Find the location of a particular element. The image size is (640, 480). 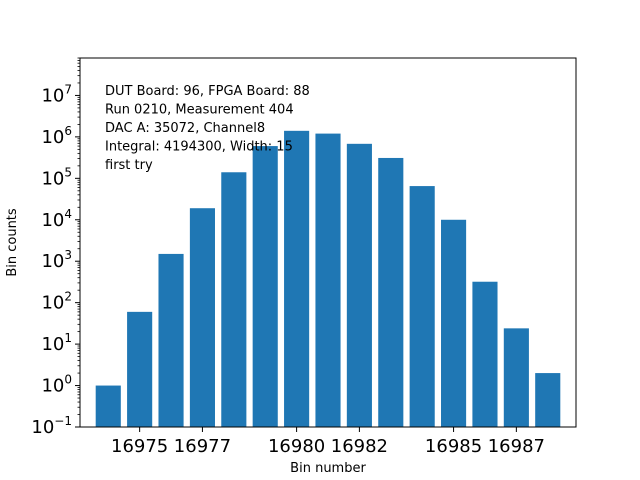

annotation-line: DAC A: 35072, Channel8 is located at coordinates (185, 128).